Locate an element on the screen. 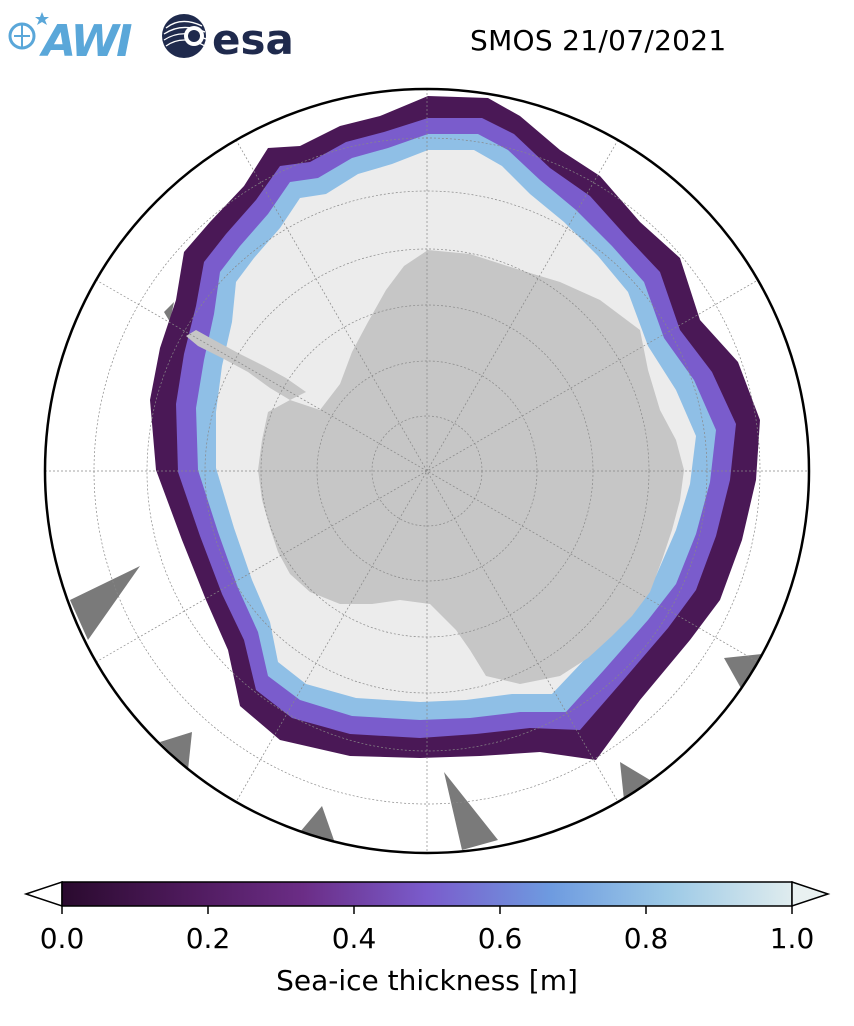 Image resolution: width=854 pixels, height=1026 pixels. colorbar-gradient is located at coordinates (427, 894).